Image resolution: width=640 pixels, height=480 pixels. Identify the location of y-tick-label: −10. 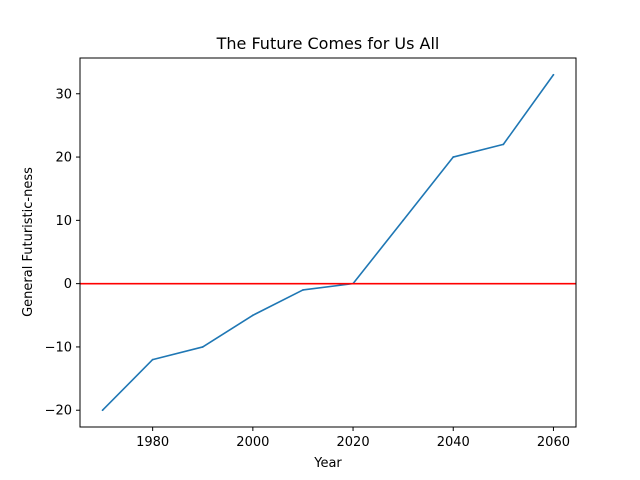
(58, 347).